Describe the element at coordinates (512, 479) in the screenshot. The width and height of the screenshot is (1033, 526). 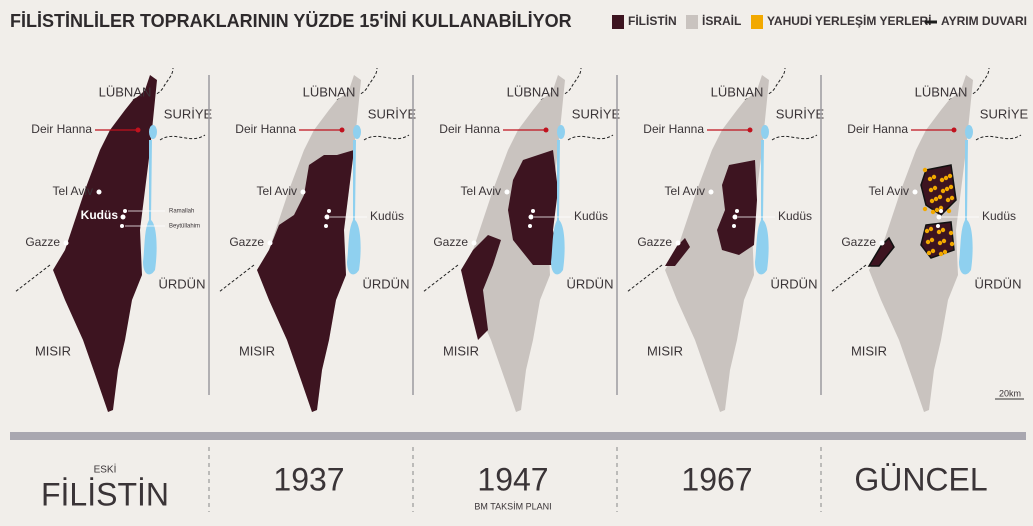
I see `caption-title: 1947` at that location.